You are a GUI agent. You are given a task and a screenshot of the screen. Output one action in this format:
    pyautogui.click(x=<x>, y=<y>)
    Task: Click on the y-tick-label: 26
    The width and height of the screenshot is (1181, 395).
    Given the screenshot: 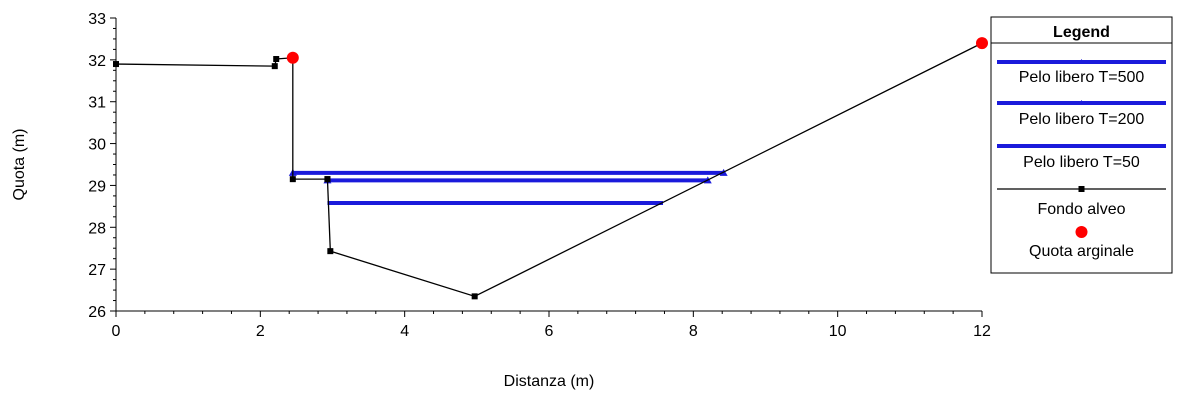 What is the action you would take?
    pyautogui.click(x=97, y=312)
    